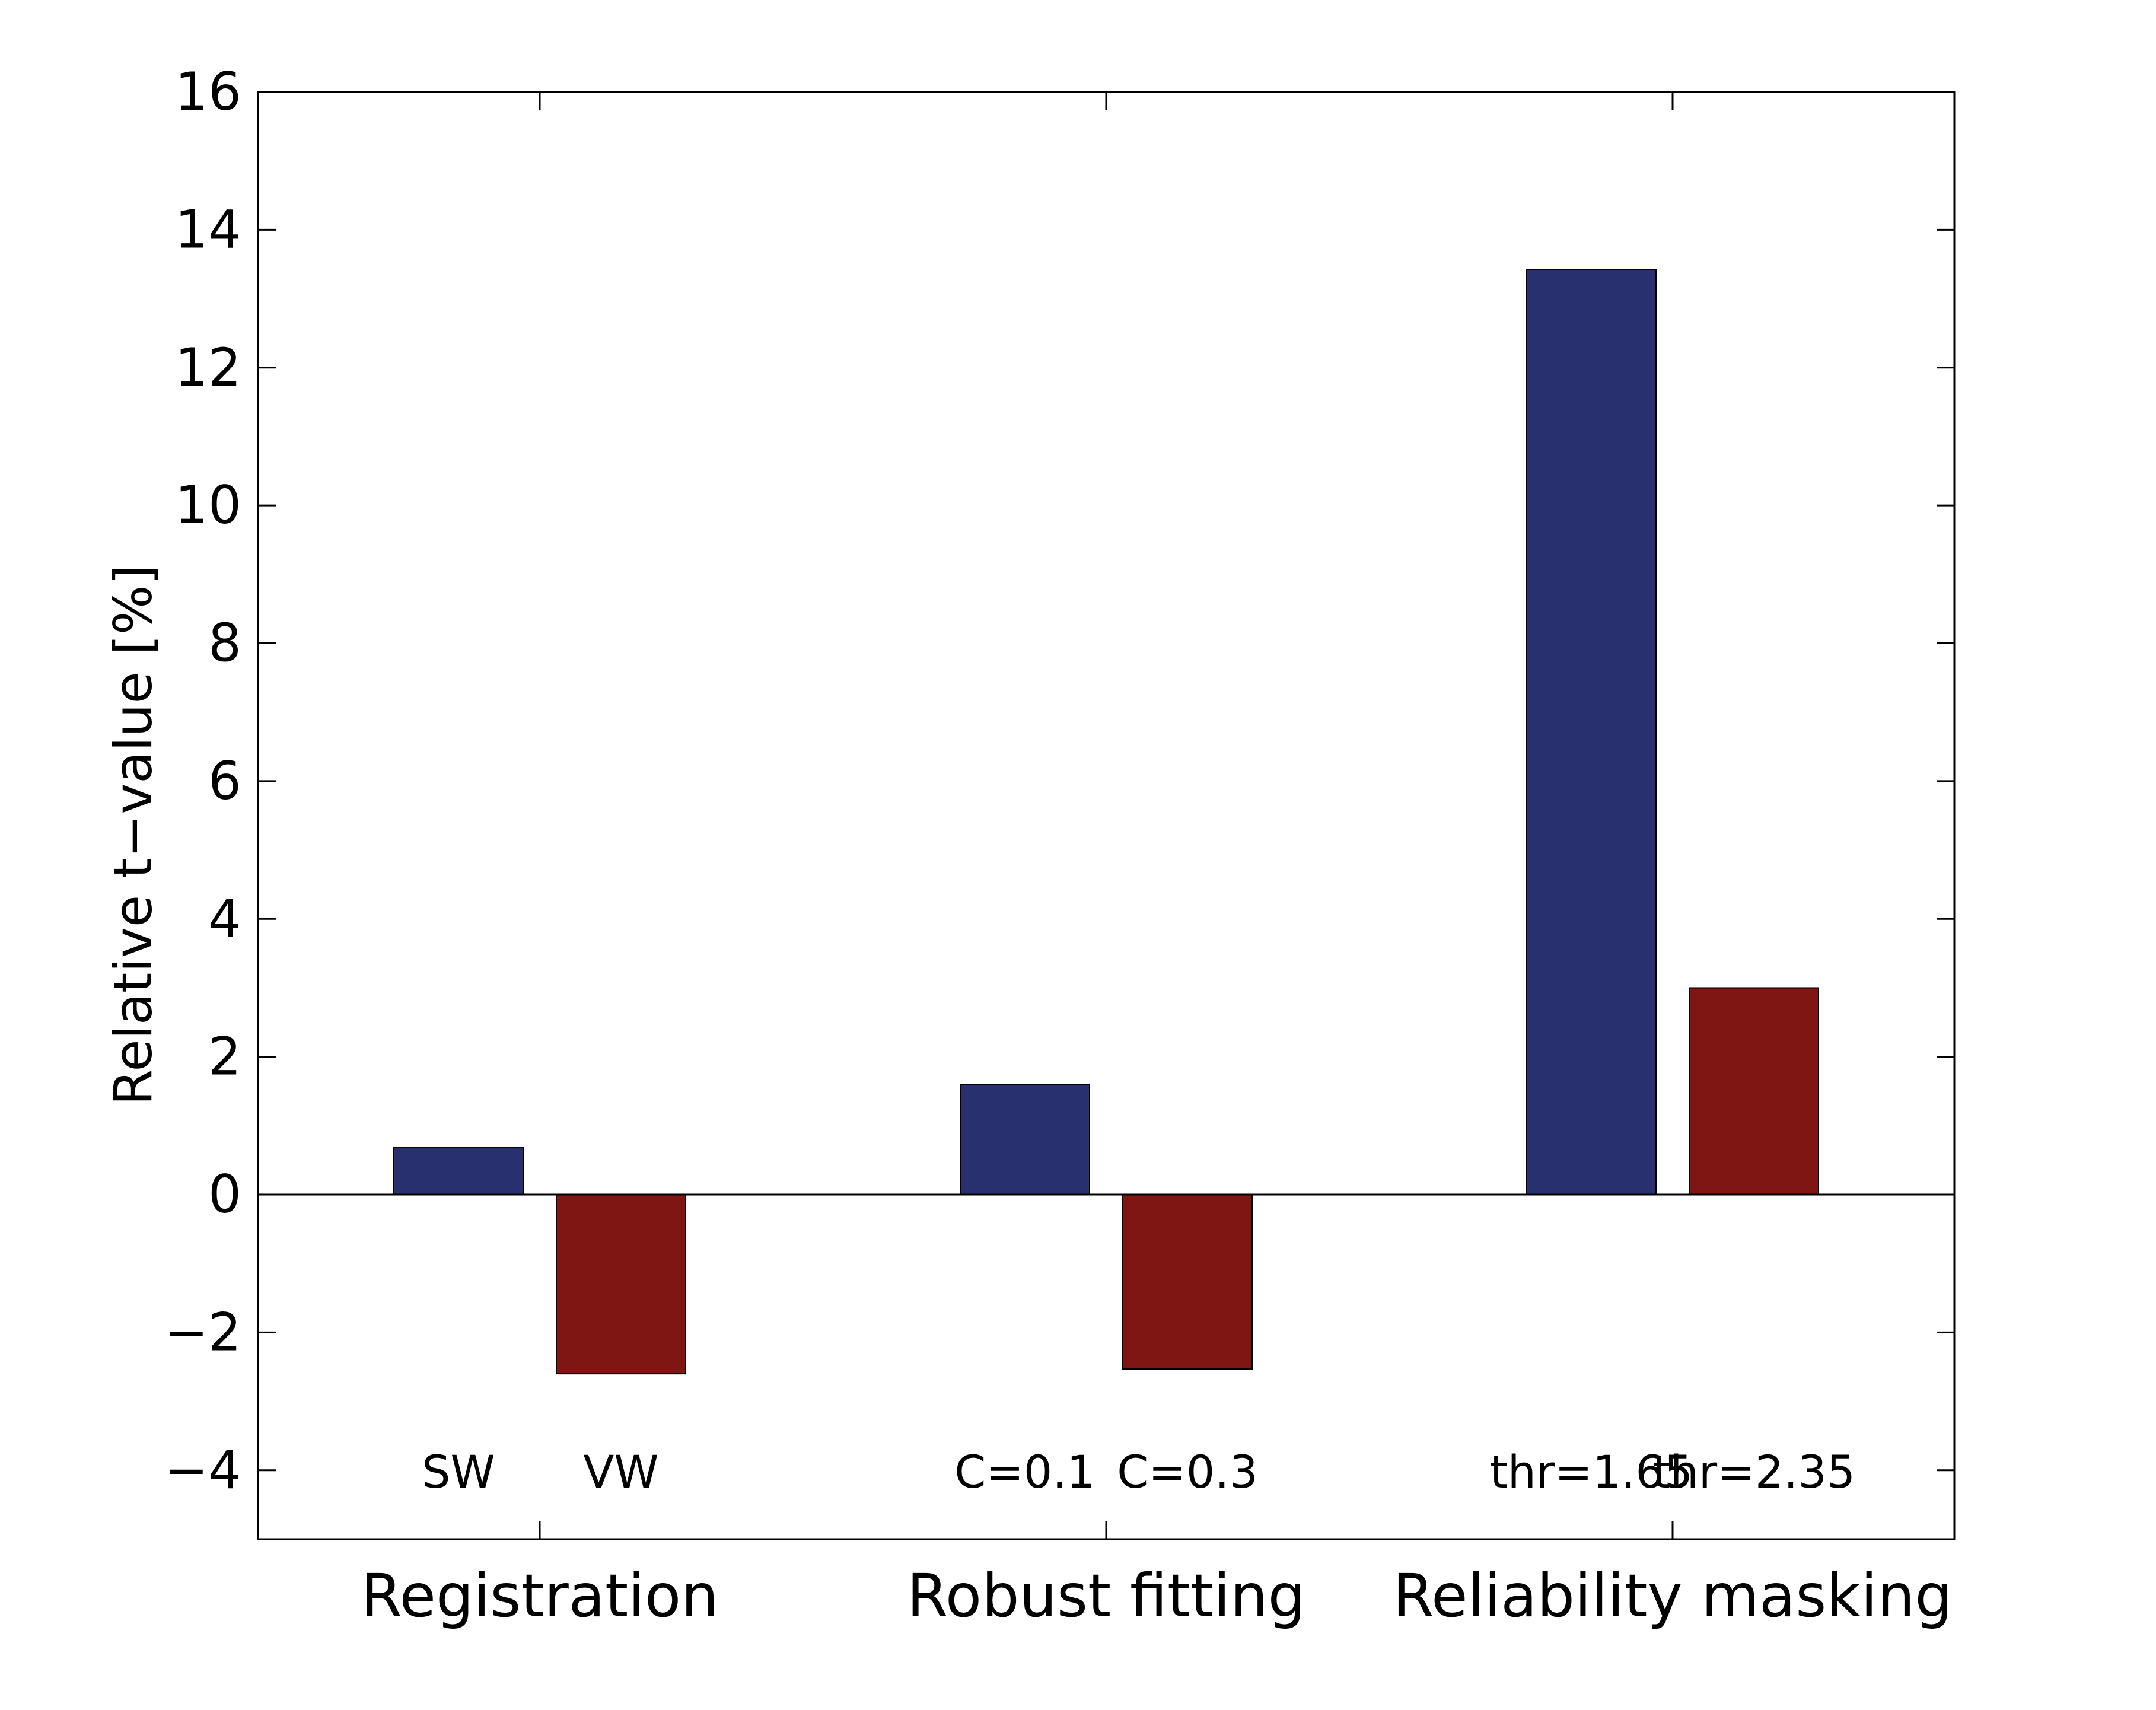 The height and width of the screenshot is (1710, 2156). What do you see at coordinates (208, 91) in the screenshot?
I see `y-tick-label: 16` at bounding box center [208, 91].